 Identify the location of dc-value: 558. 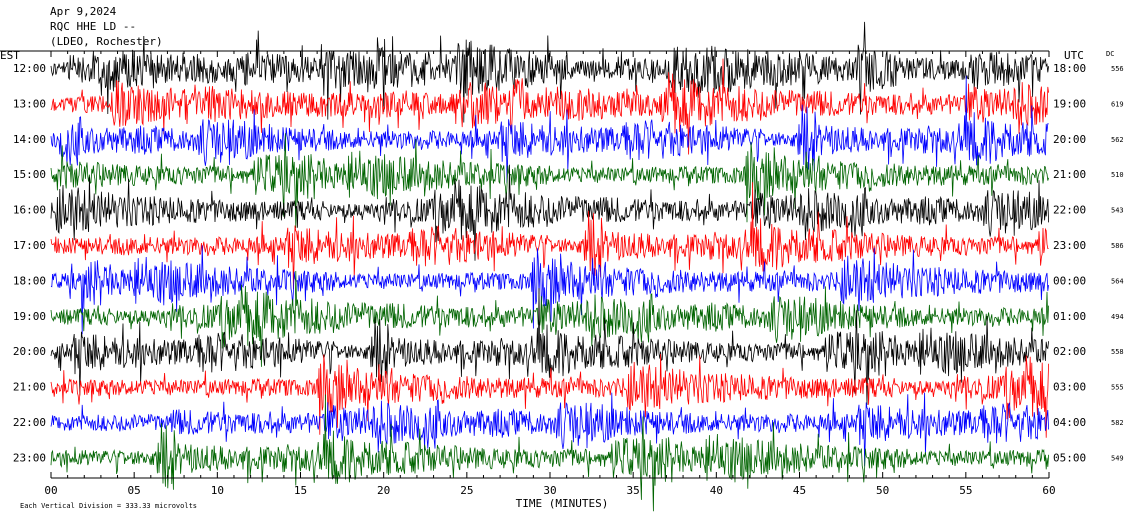
(1117, 352).